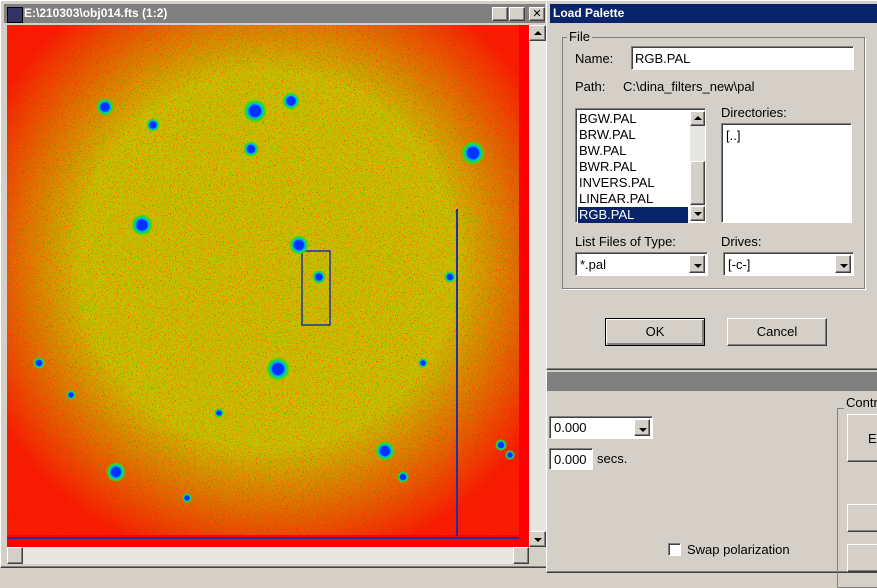 The height and width of the screenshot is (588, 877). I want to click on unit-label: secs., so click(612, 458).